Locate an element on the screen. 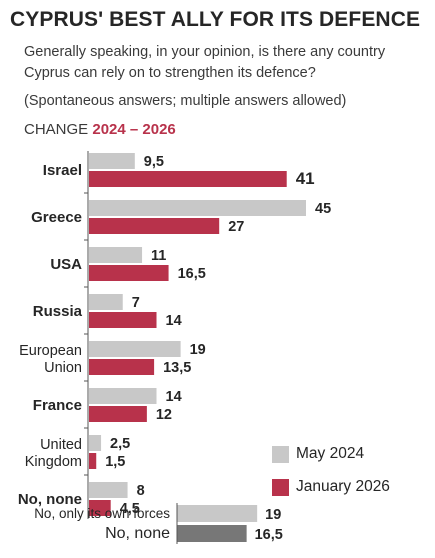  legend-swatch-may-2024 is located at coordinates (280, 454).